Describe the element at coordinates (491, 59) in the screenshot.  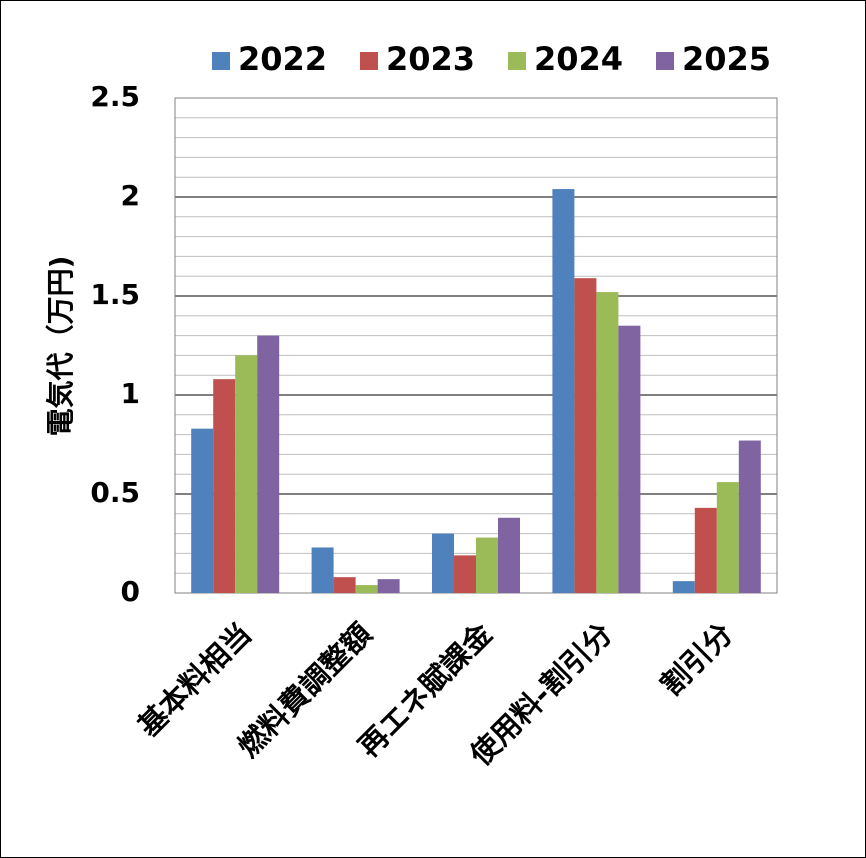
I see `legend: 2022 2023 2024 2025` at that location.